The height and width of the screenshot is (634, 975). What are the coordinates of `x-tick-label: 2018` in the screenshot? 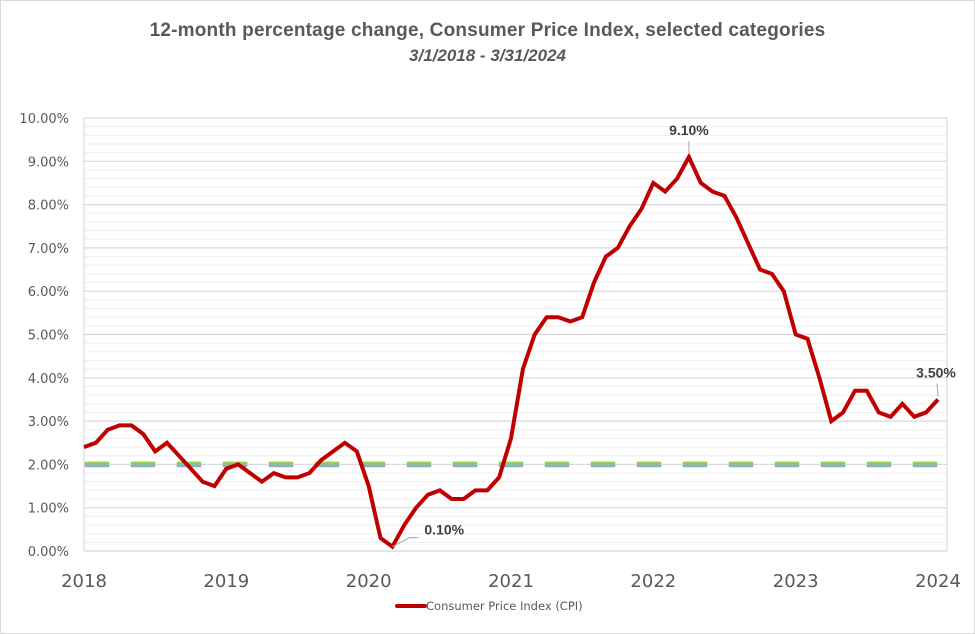 It's located at (84, 581).